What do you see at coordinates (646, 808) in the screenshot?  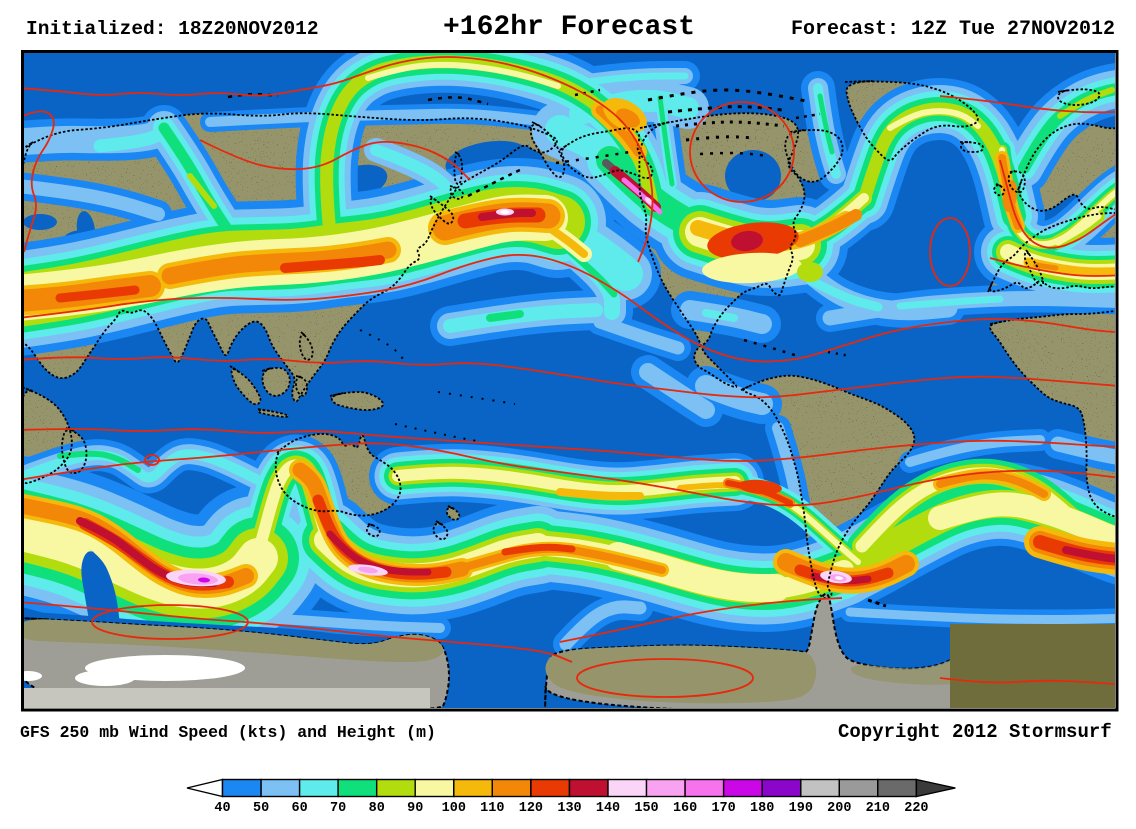 I see `svg-text: 150` at bounding box center [646, 808].